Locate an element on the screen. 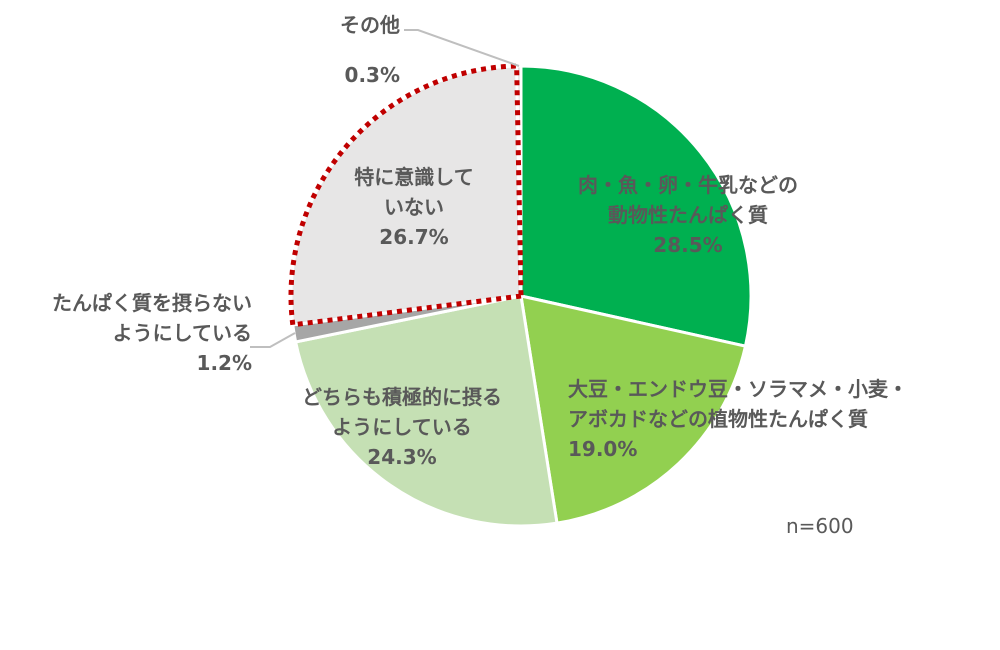 The width and height of the screenshot is (1000, 650). slice-value-label: 26.7% is located at coordinates (413, 237).